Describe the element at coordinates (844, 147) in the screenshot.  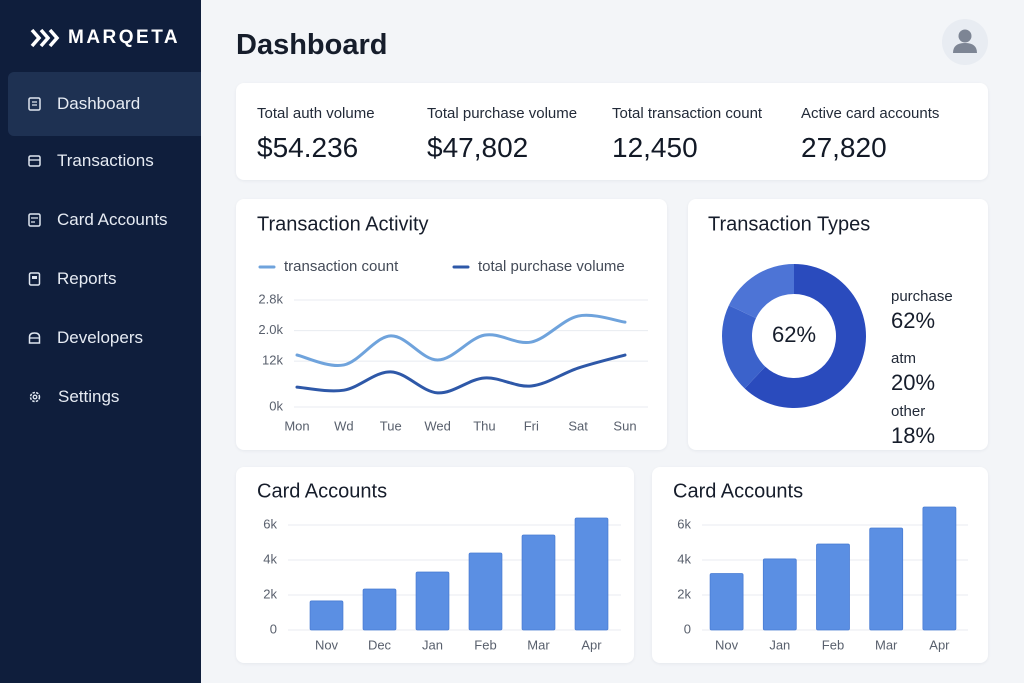
I see `kpi-value: 27,820` at that location.